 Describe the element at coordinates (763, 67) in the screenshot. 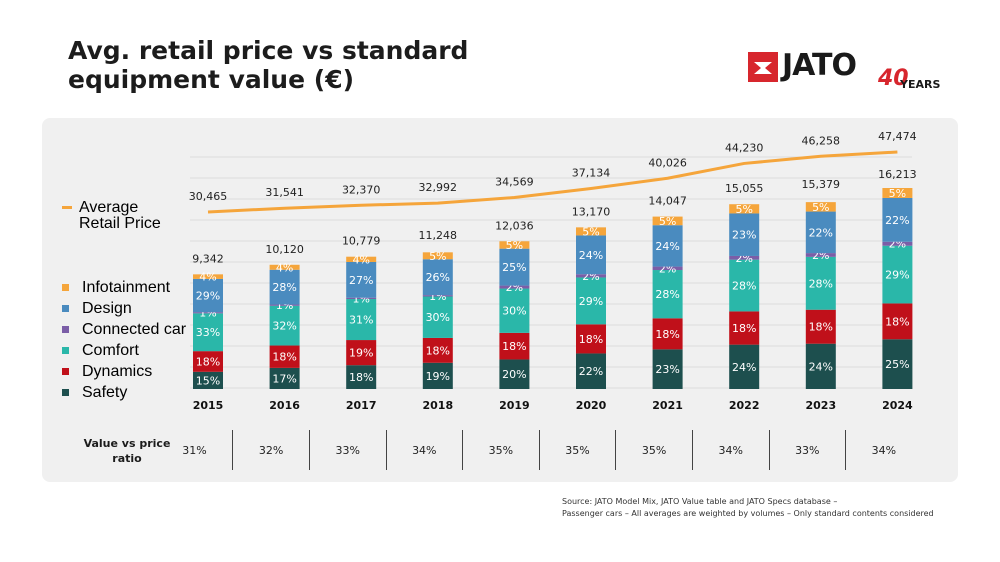

I see `logo-mark-icon` at that location.